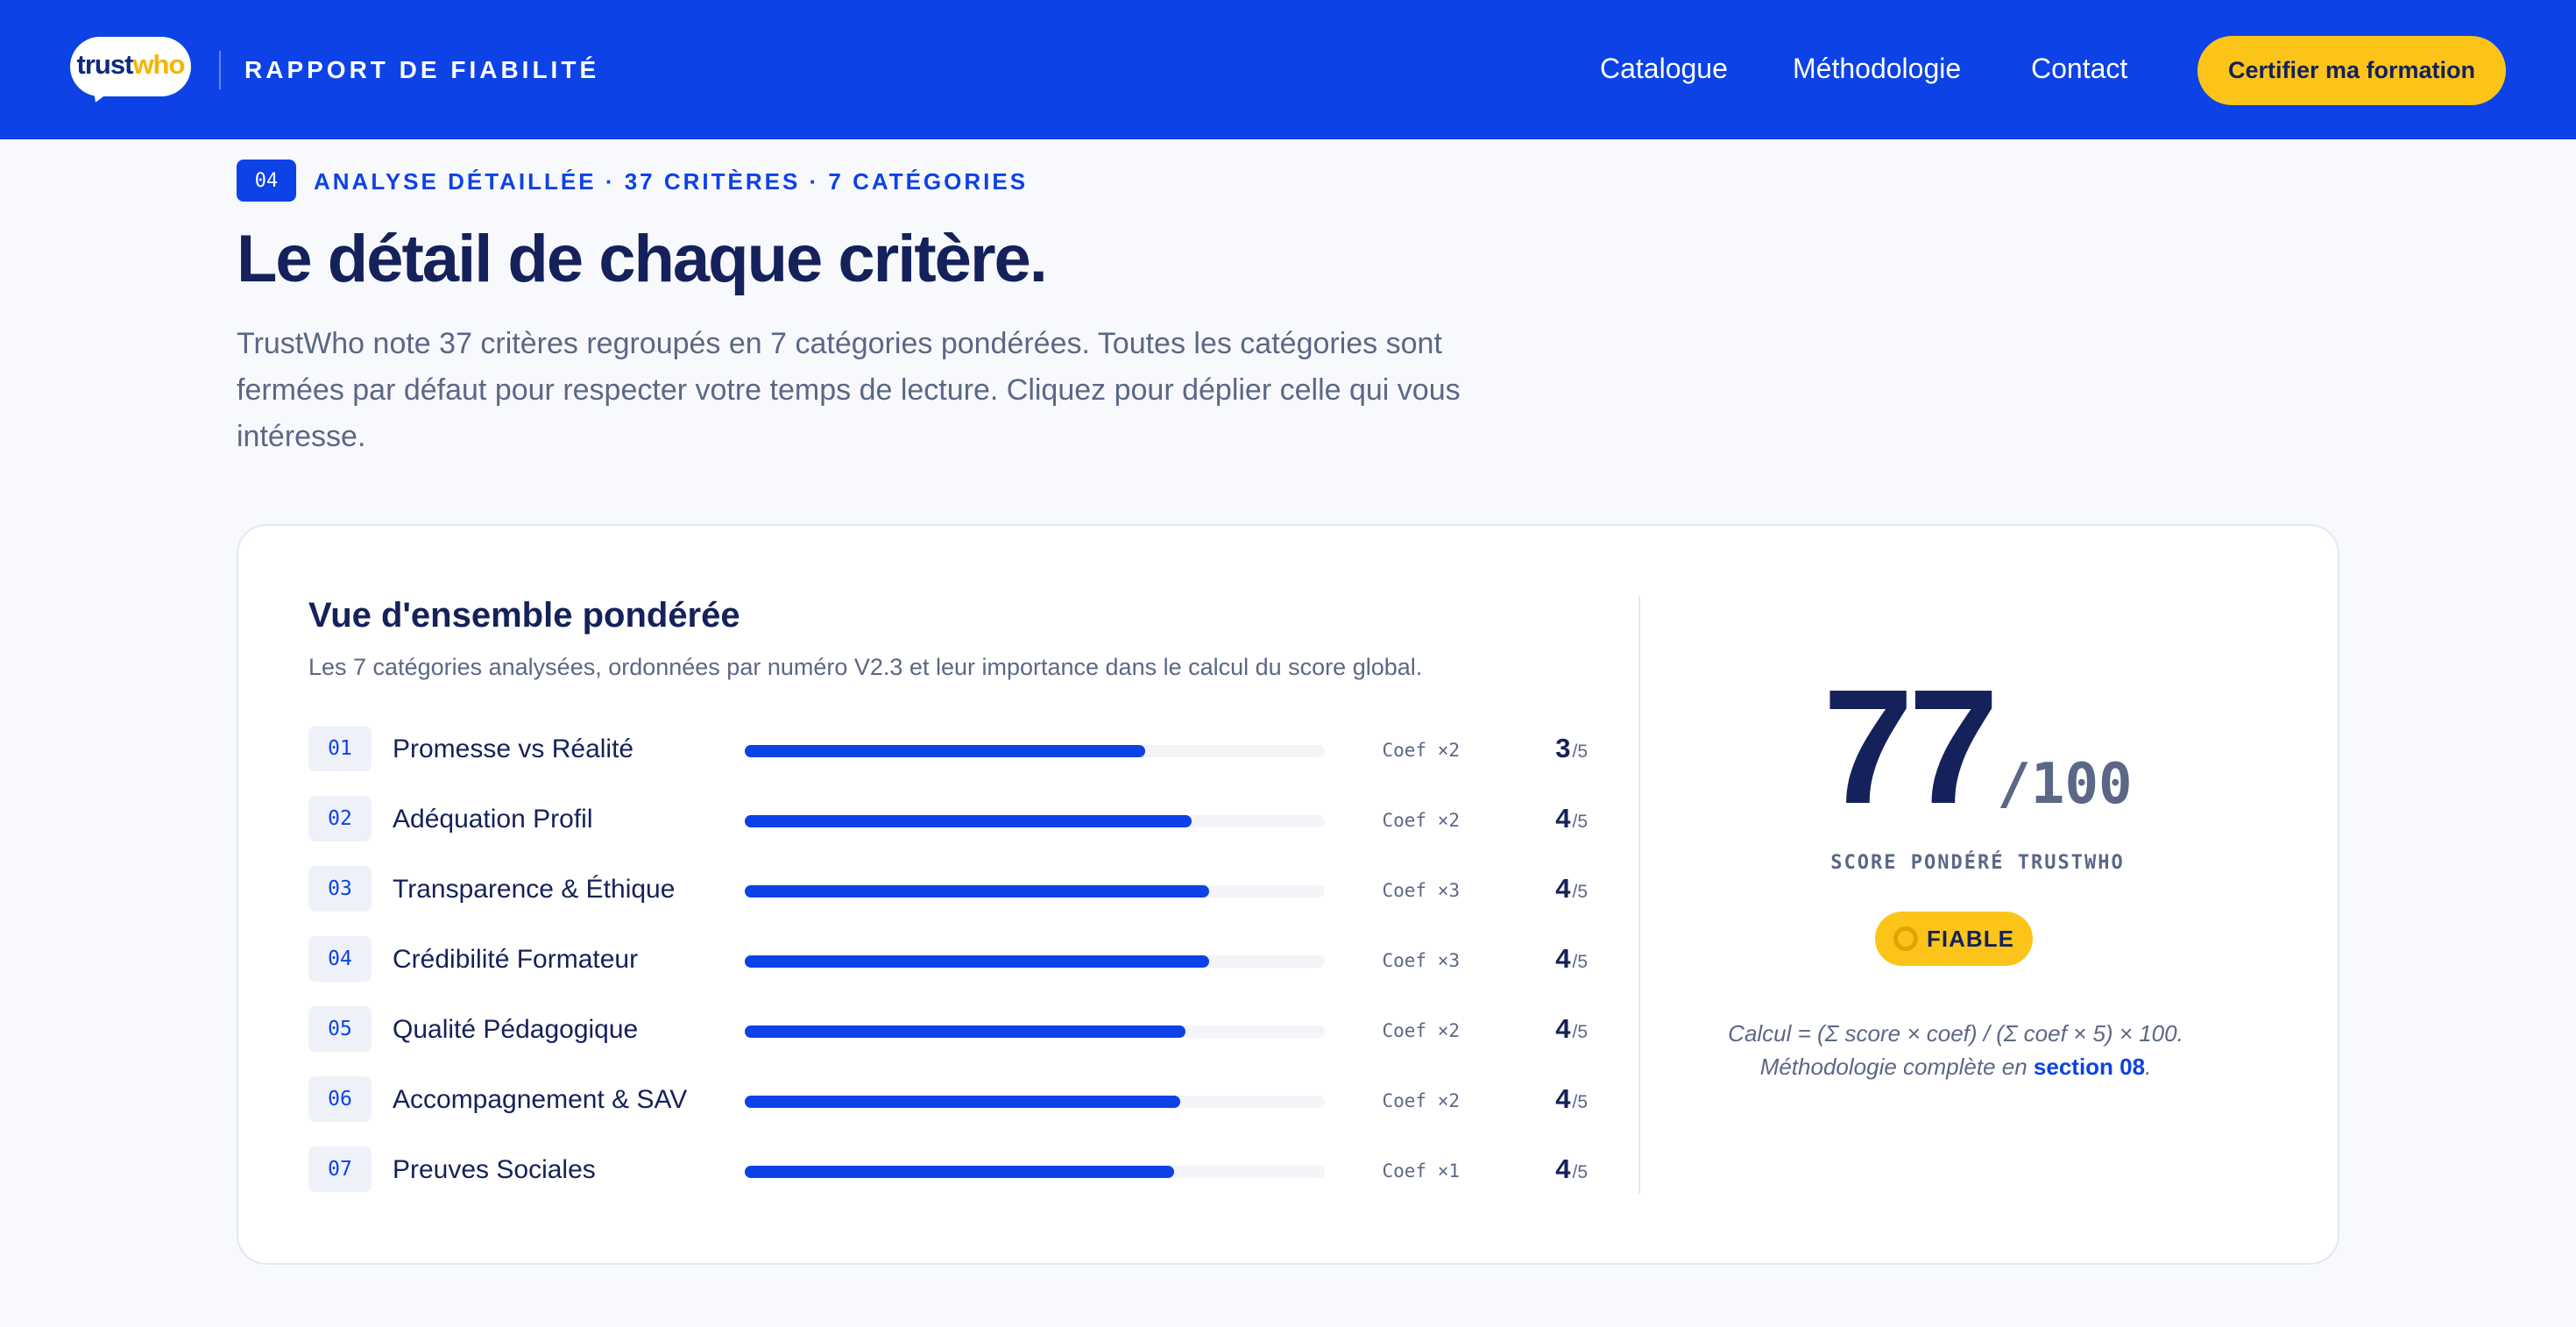 The height and width of the screenshot is (1327, 2576). I want to click on category-number: 03, so click(340, 889).